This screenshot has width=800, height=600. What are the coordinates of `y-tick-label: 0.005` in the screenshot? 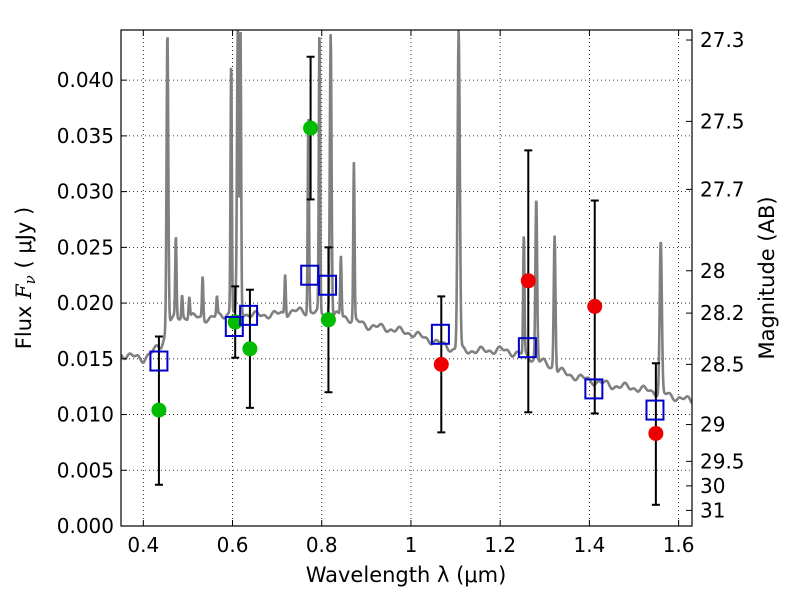 It's located at (85, 470).